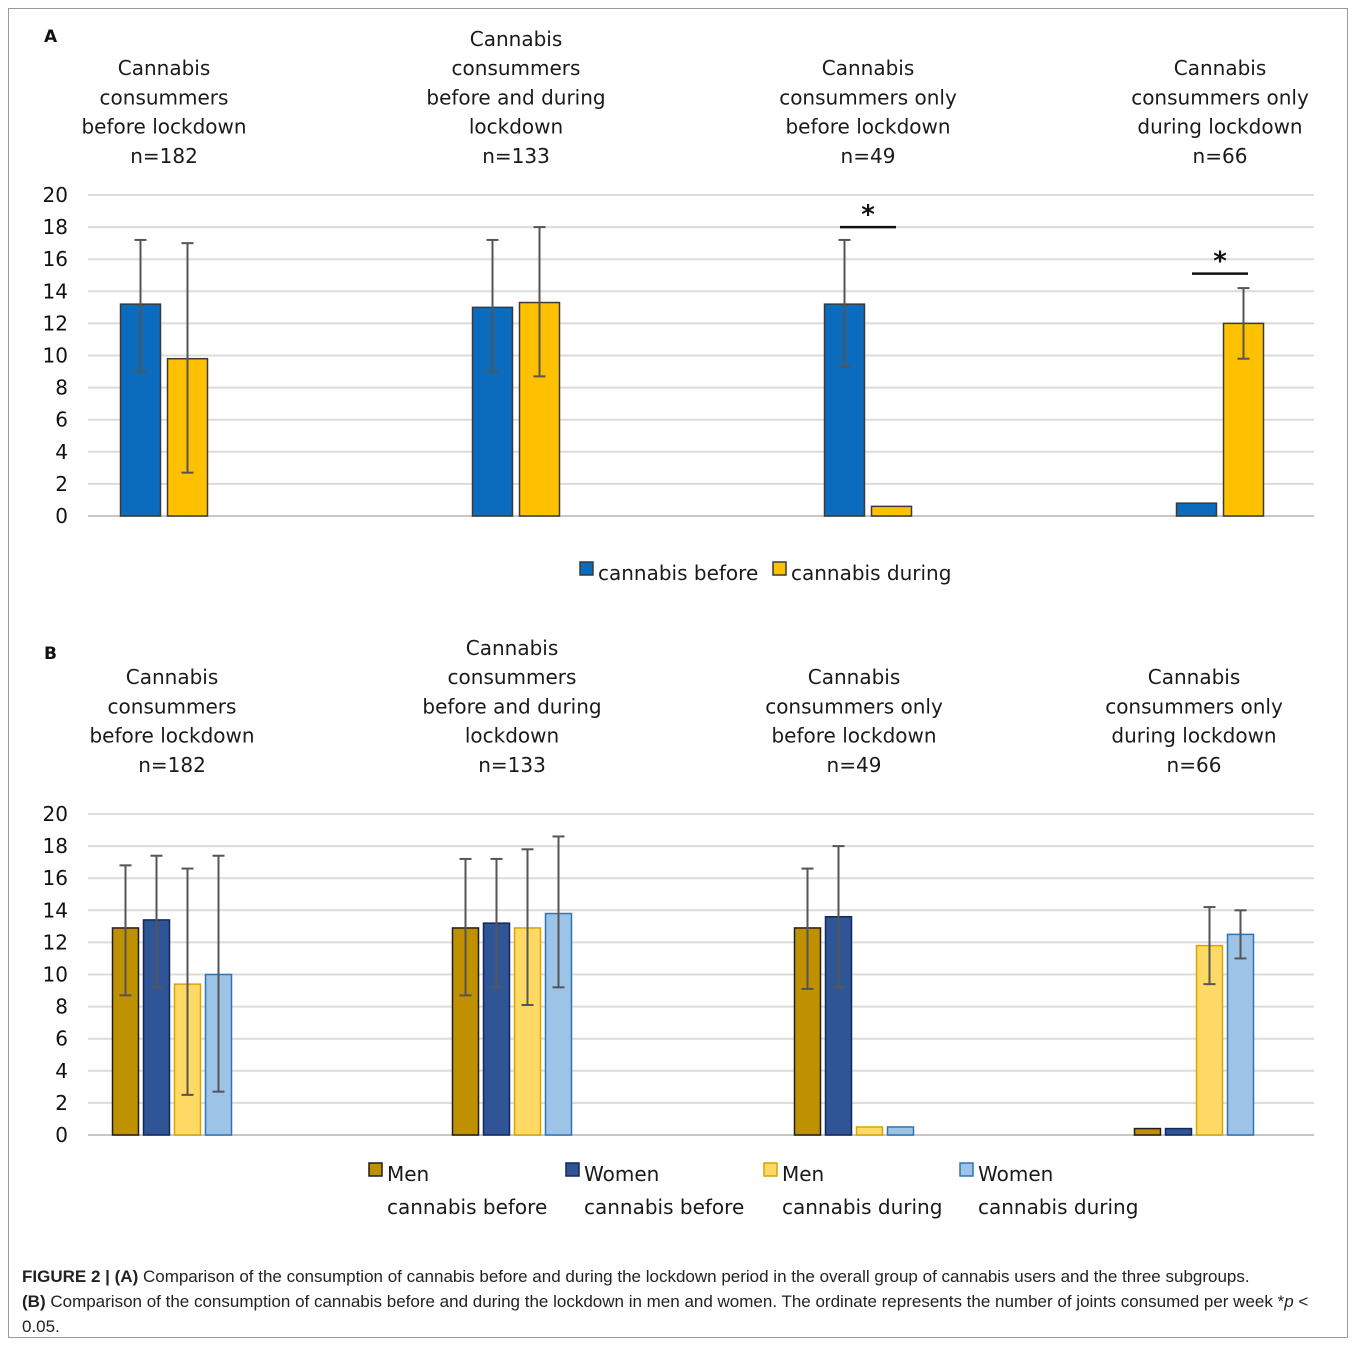 The height and width of the screenshot is (1345, 1358). What do you see at coordinates (55, 323) in the screenshot?
I see `panel-a-ytick-label: 12` at bounding box center [55, 323].